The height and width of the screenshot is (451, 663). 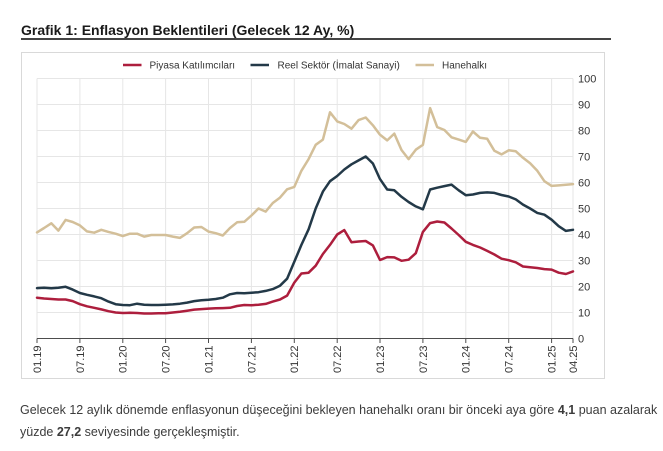 I want to click on svg-text: 30, so click(x=584, y=261).